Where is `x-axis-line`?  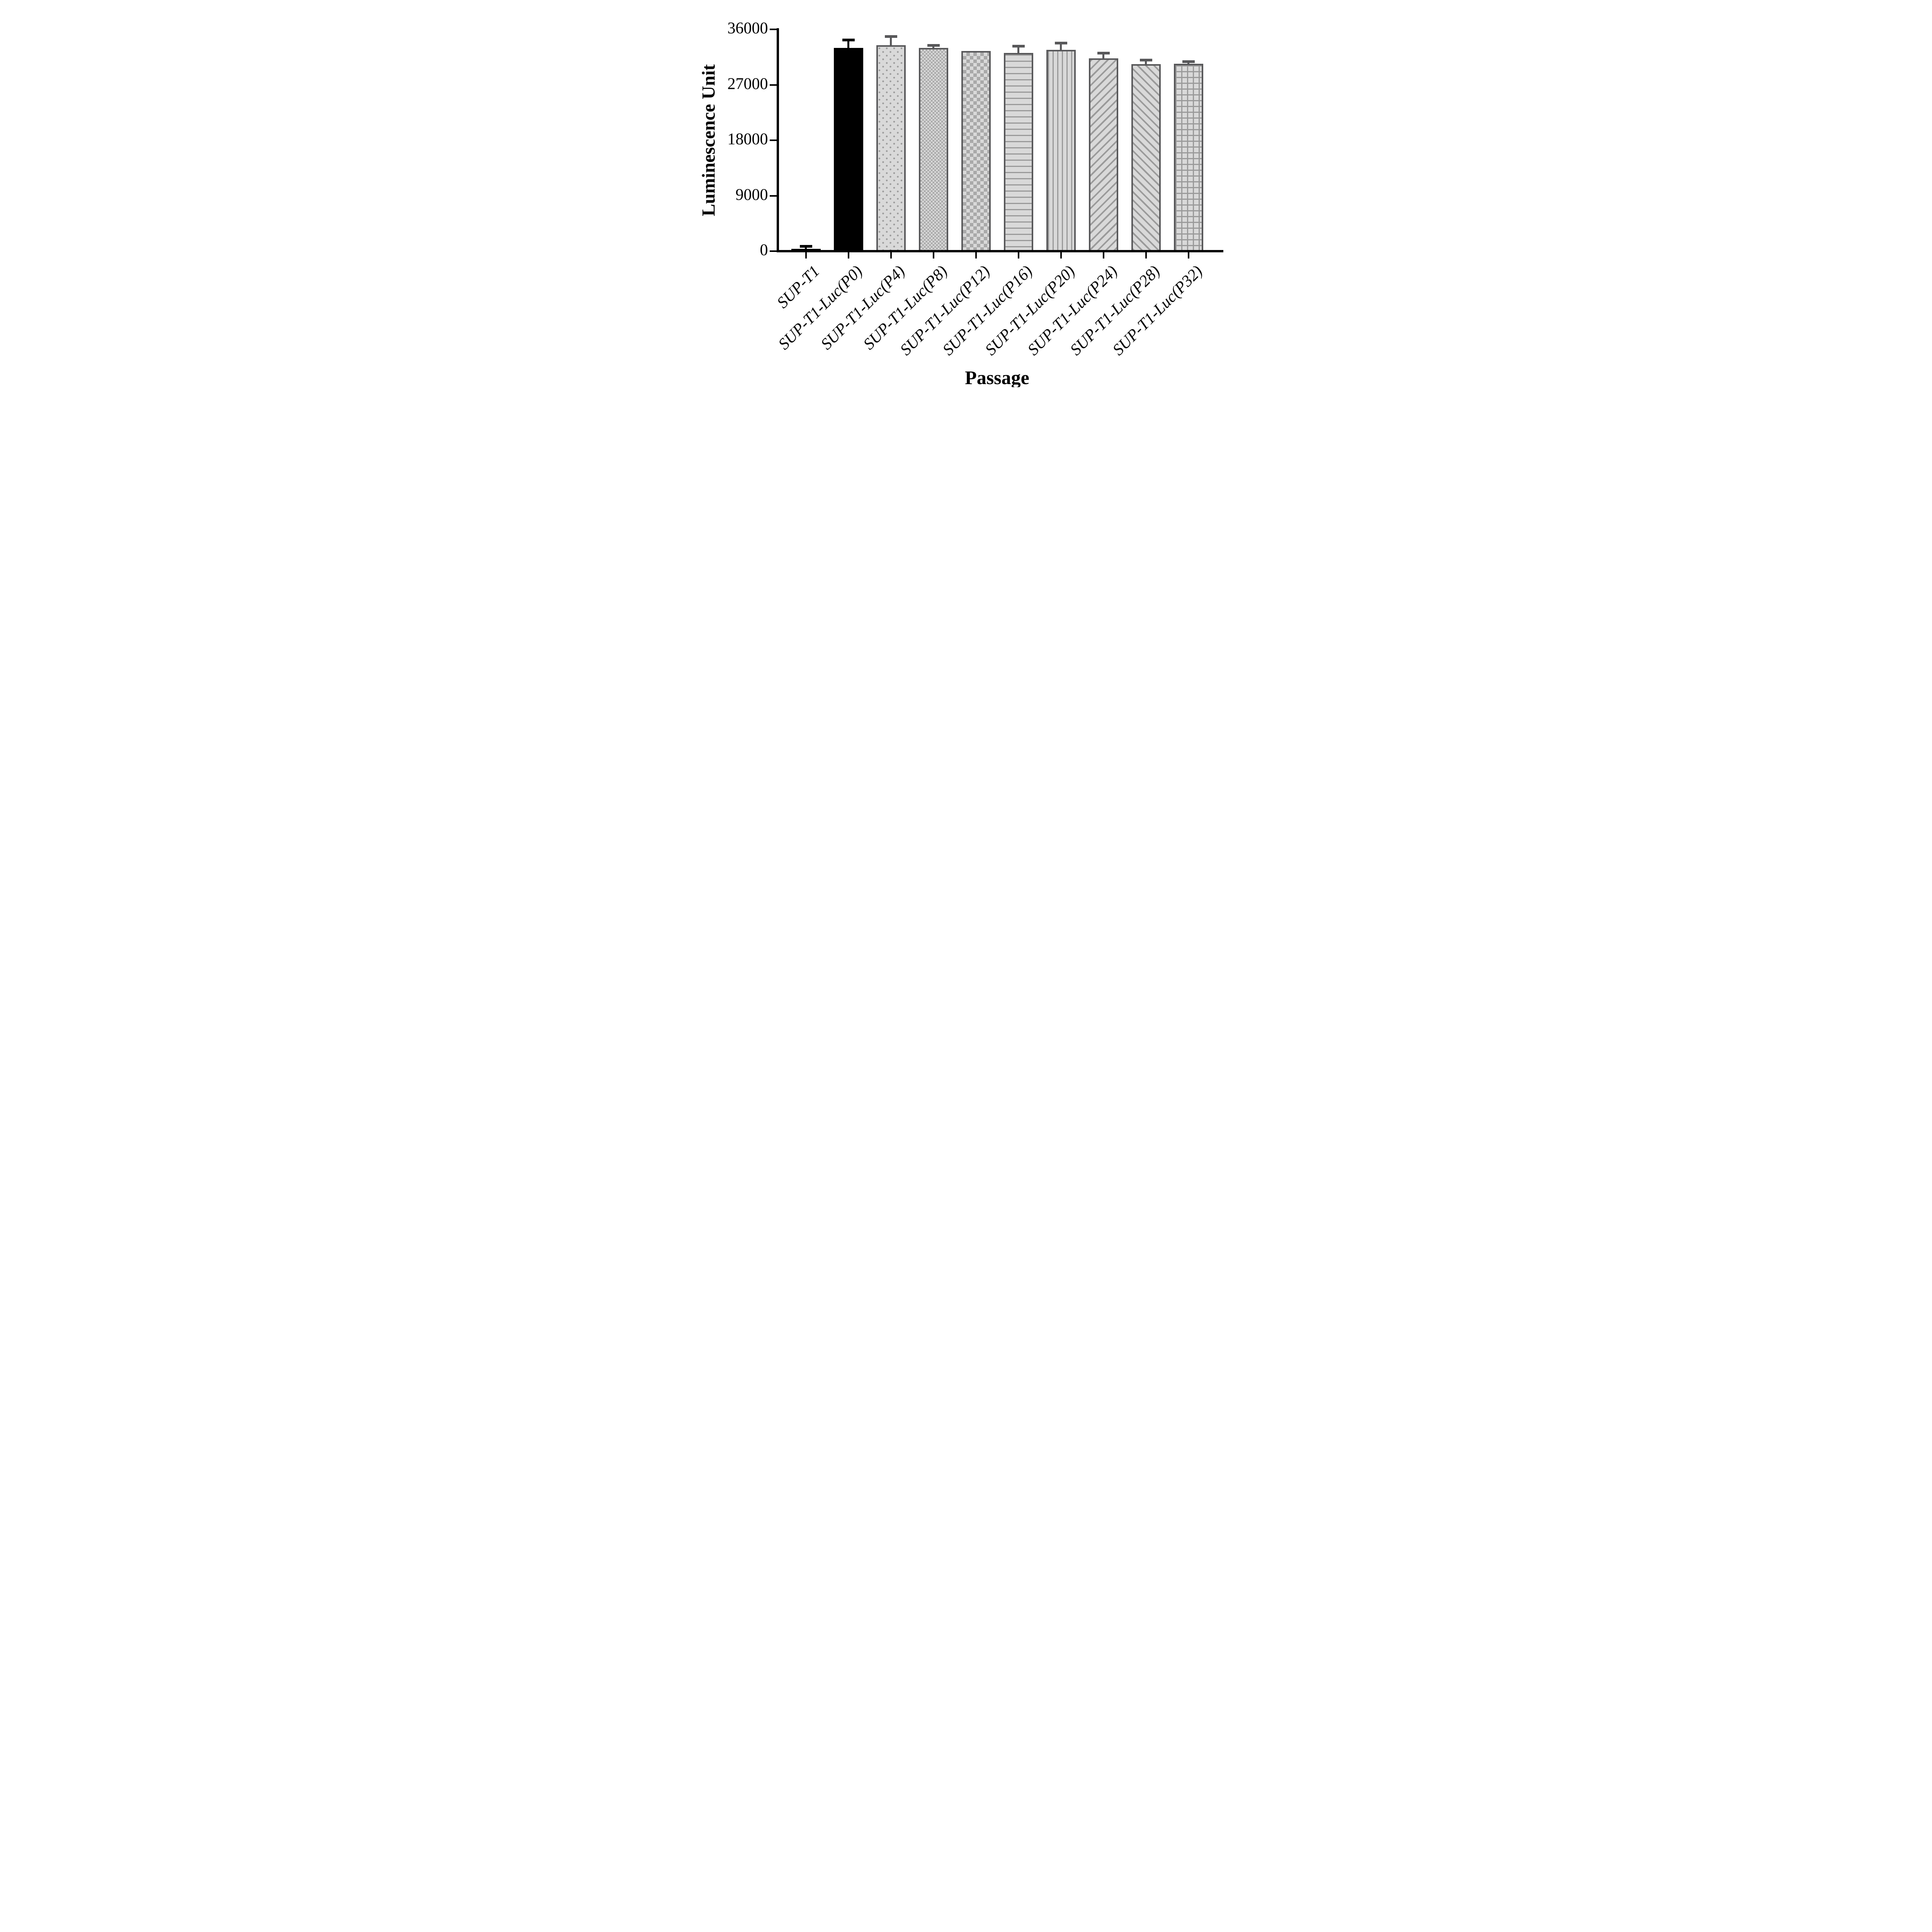 x-axis-line is located at coordinates (999, 251).